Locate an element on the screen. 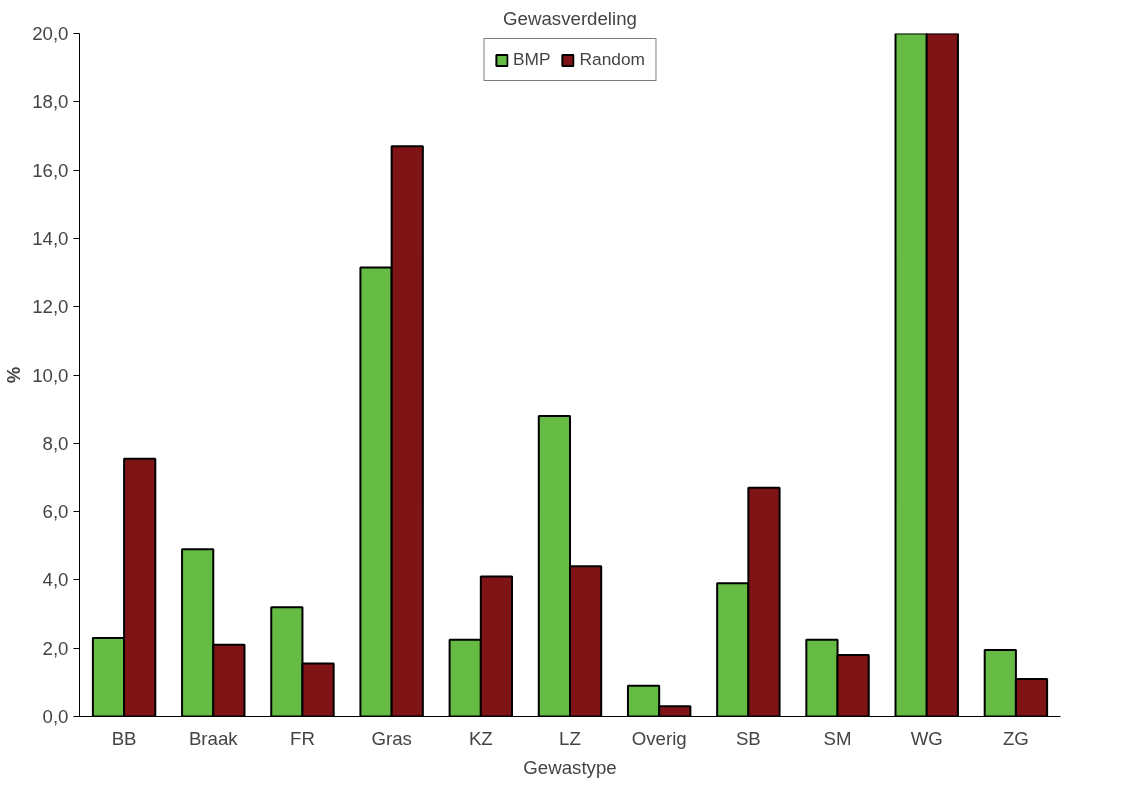  y-tick-label: 14,0 is located at coordinates (50, 238).